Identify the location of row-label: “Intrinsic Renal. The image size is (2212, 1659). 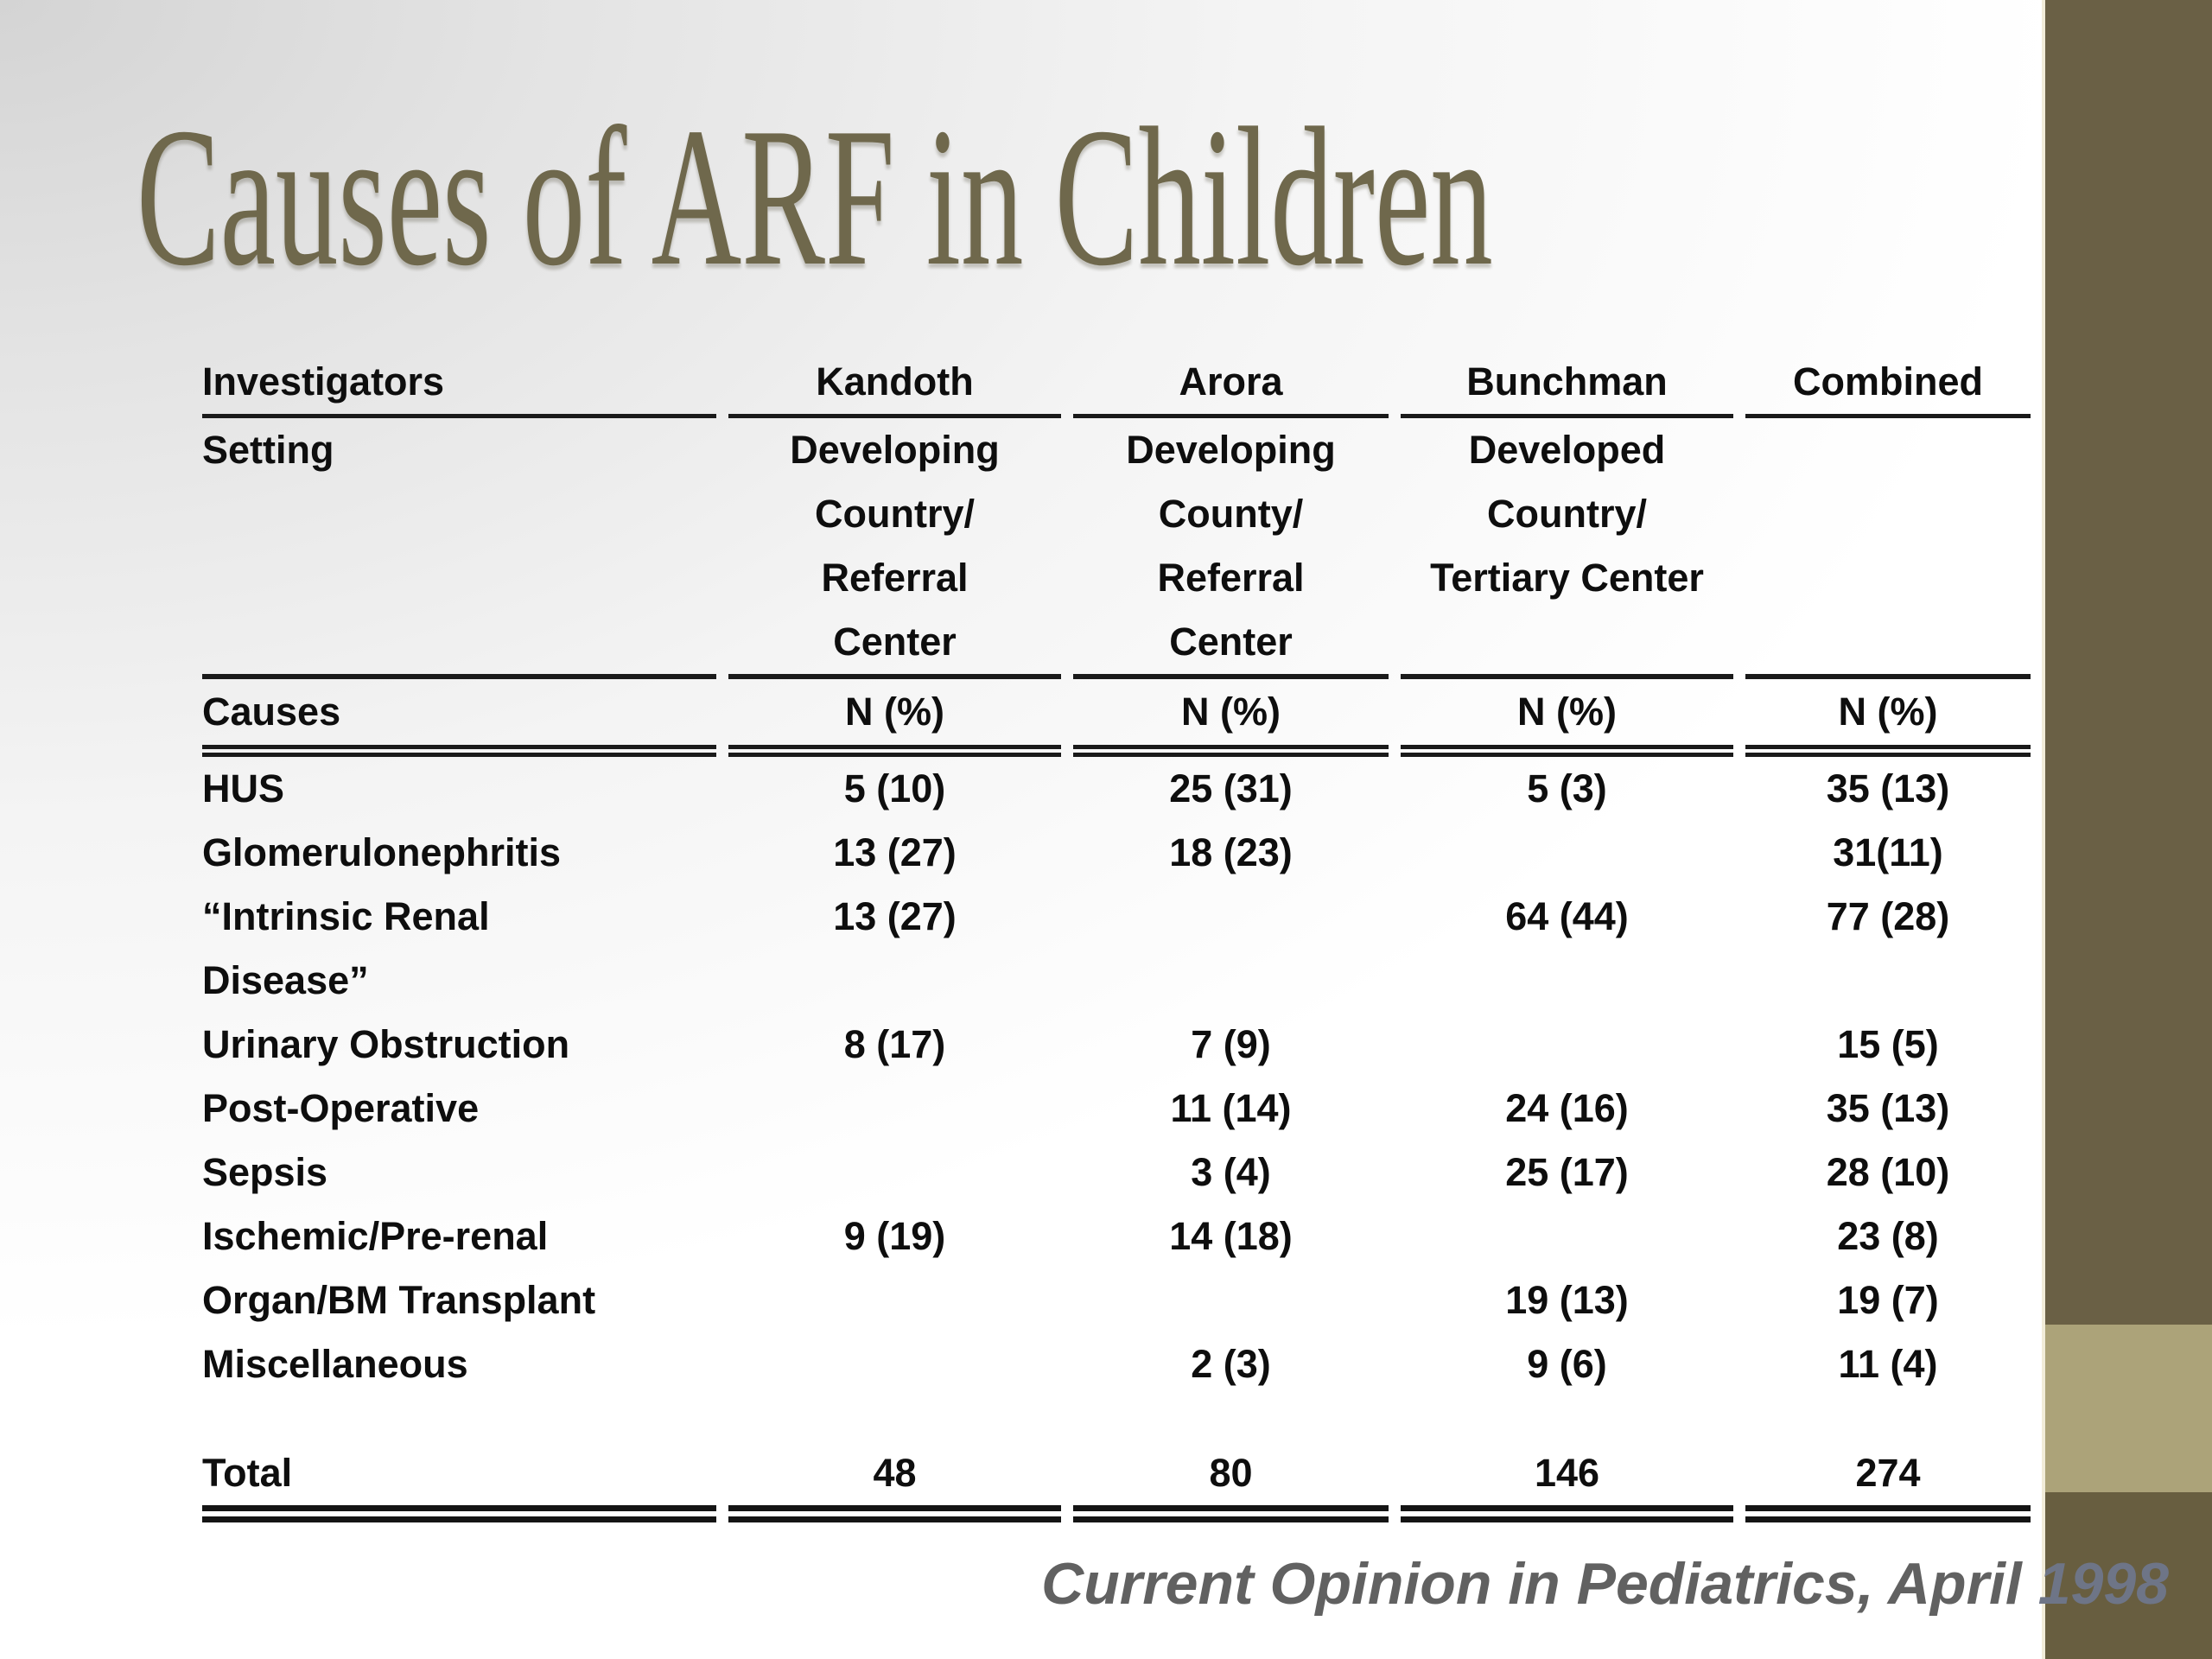
(346, 916).